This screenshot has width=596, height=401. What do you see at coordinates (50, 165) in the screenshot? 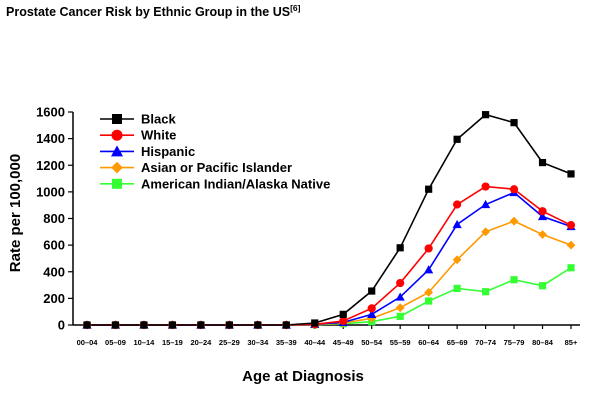
I see `y-tick-label: 1200` at bounding box center [50, 165].